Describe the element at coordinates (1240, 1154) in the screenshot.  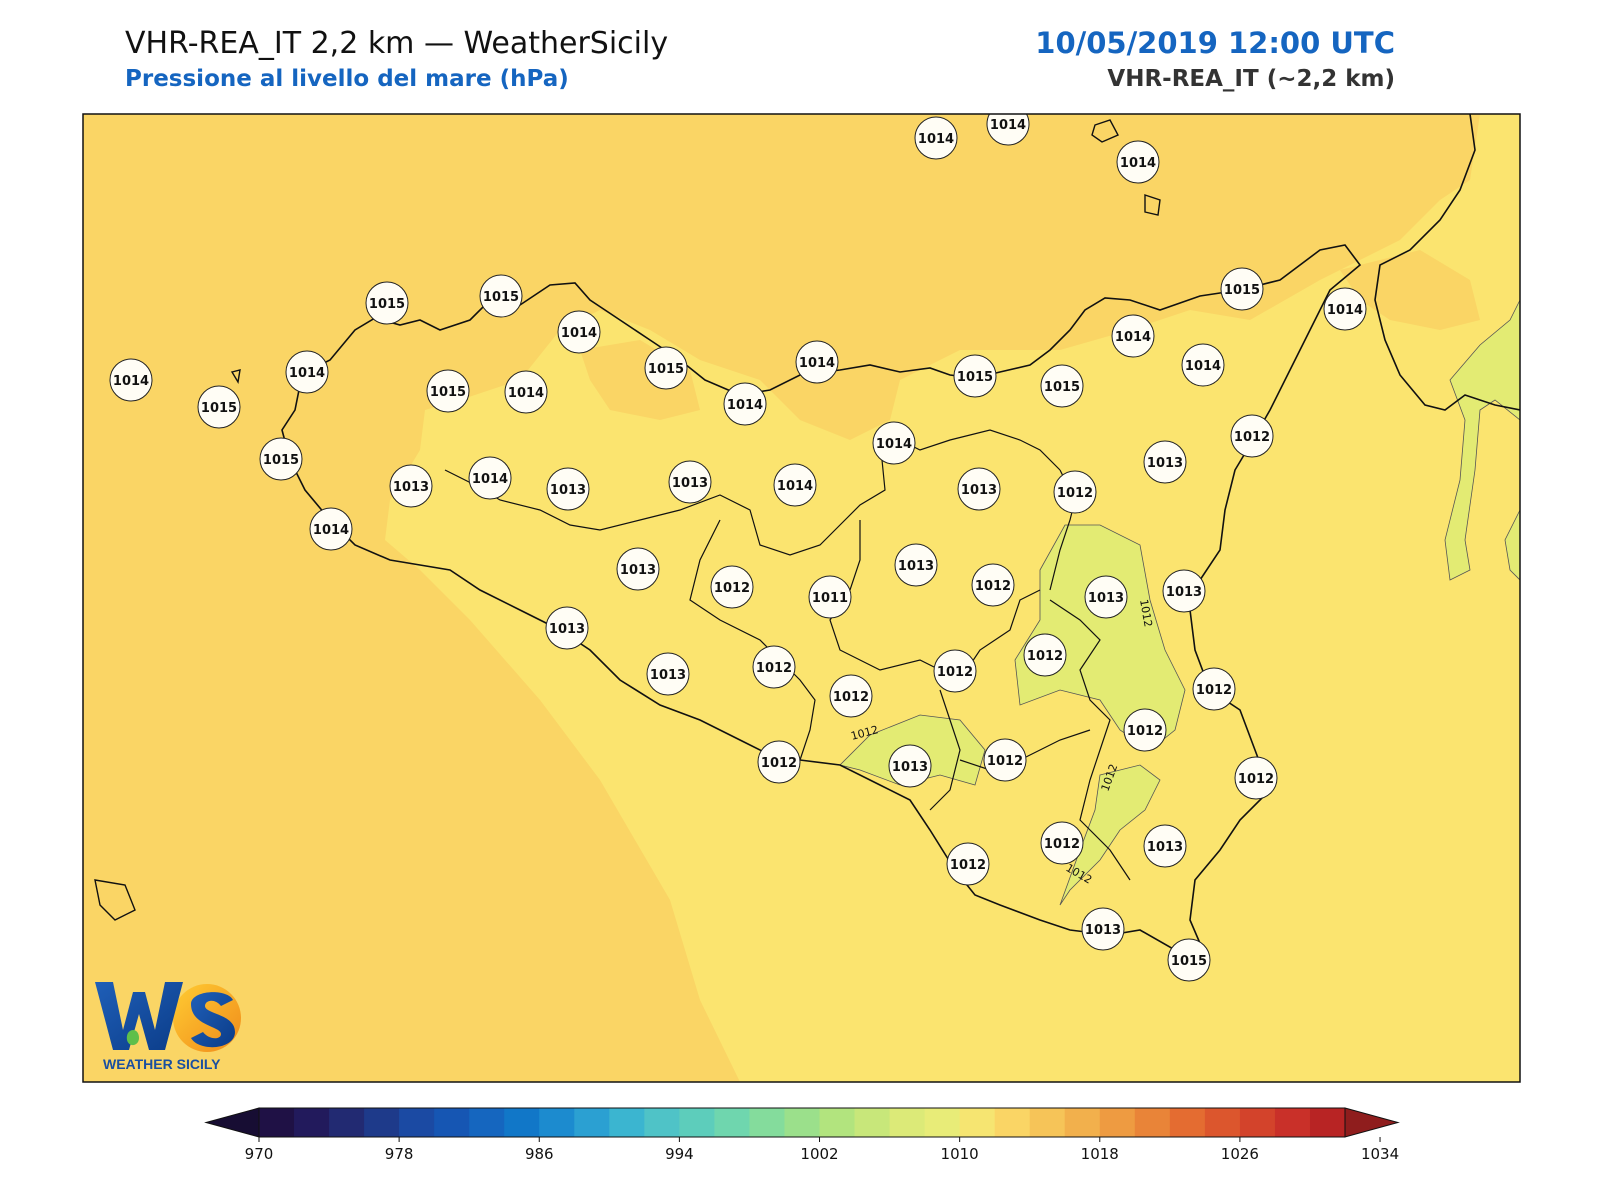
I see `colorbar-tick-label: 1026` at that location.